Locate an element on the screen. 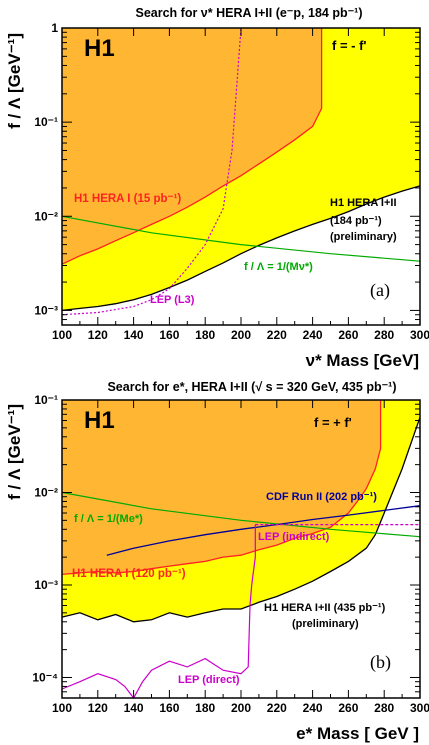  b-x-tick-label: 260 is located at coordinates (348, 708).